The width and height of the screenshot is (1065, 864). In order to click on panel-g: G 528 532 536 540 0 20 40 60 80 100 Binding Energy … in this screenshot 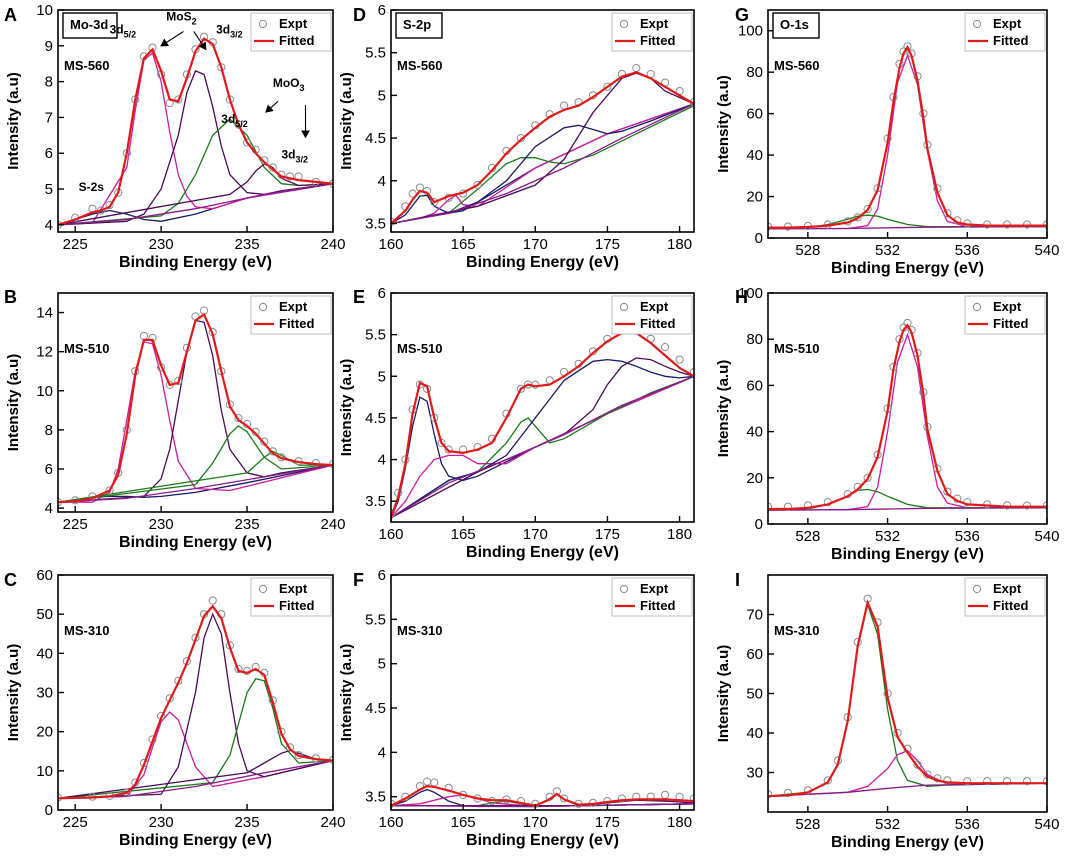, I will do `click(887, 141)`.